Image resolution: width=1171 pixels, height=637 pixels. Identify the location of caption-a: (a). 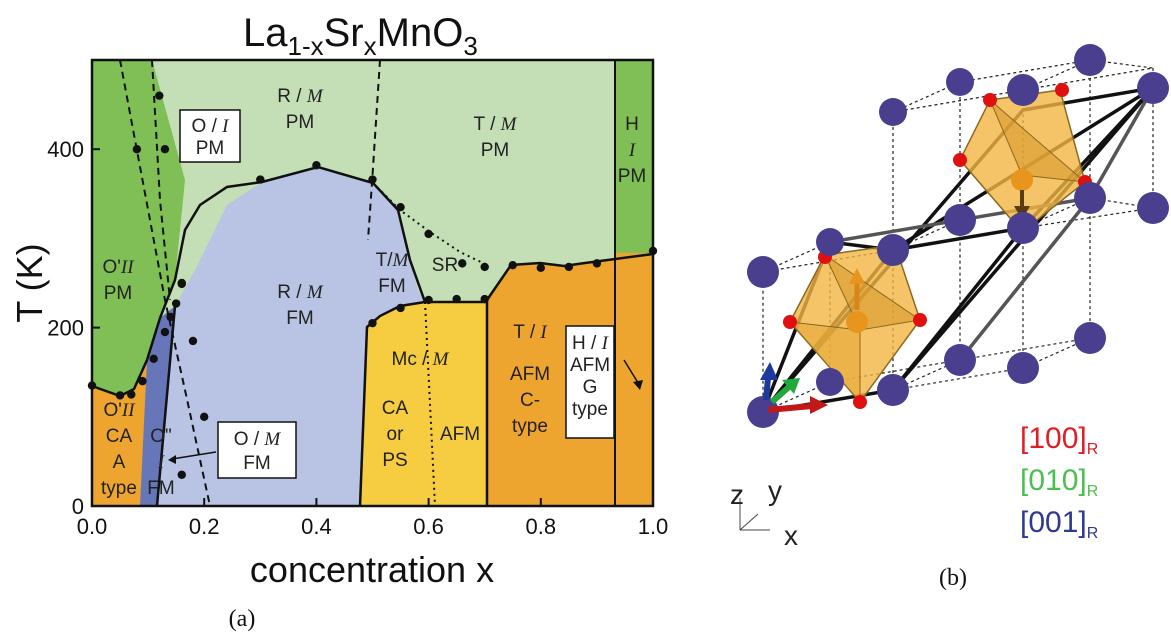
(242, 619).